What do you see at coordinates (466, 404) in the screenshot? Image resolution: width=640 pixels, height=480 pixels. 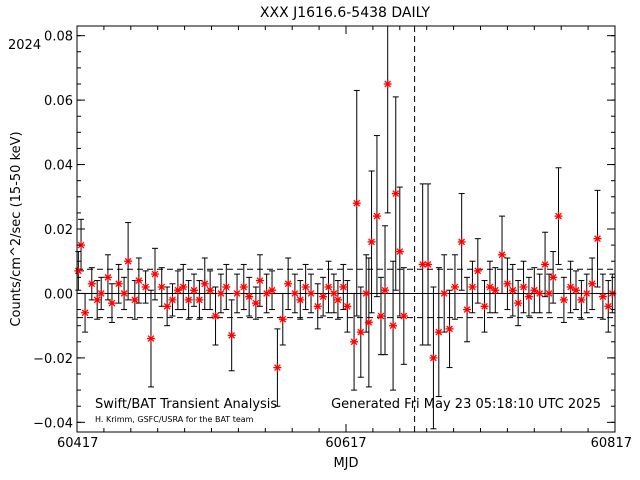 I see `footer-generated-label: Generated Fri May 23 05:18:10 UTC 2025` at bounding box center [466, 404].